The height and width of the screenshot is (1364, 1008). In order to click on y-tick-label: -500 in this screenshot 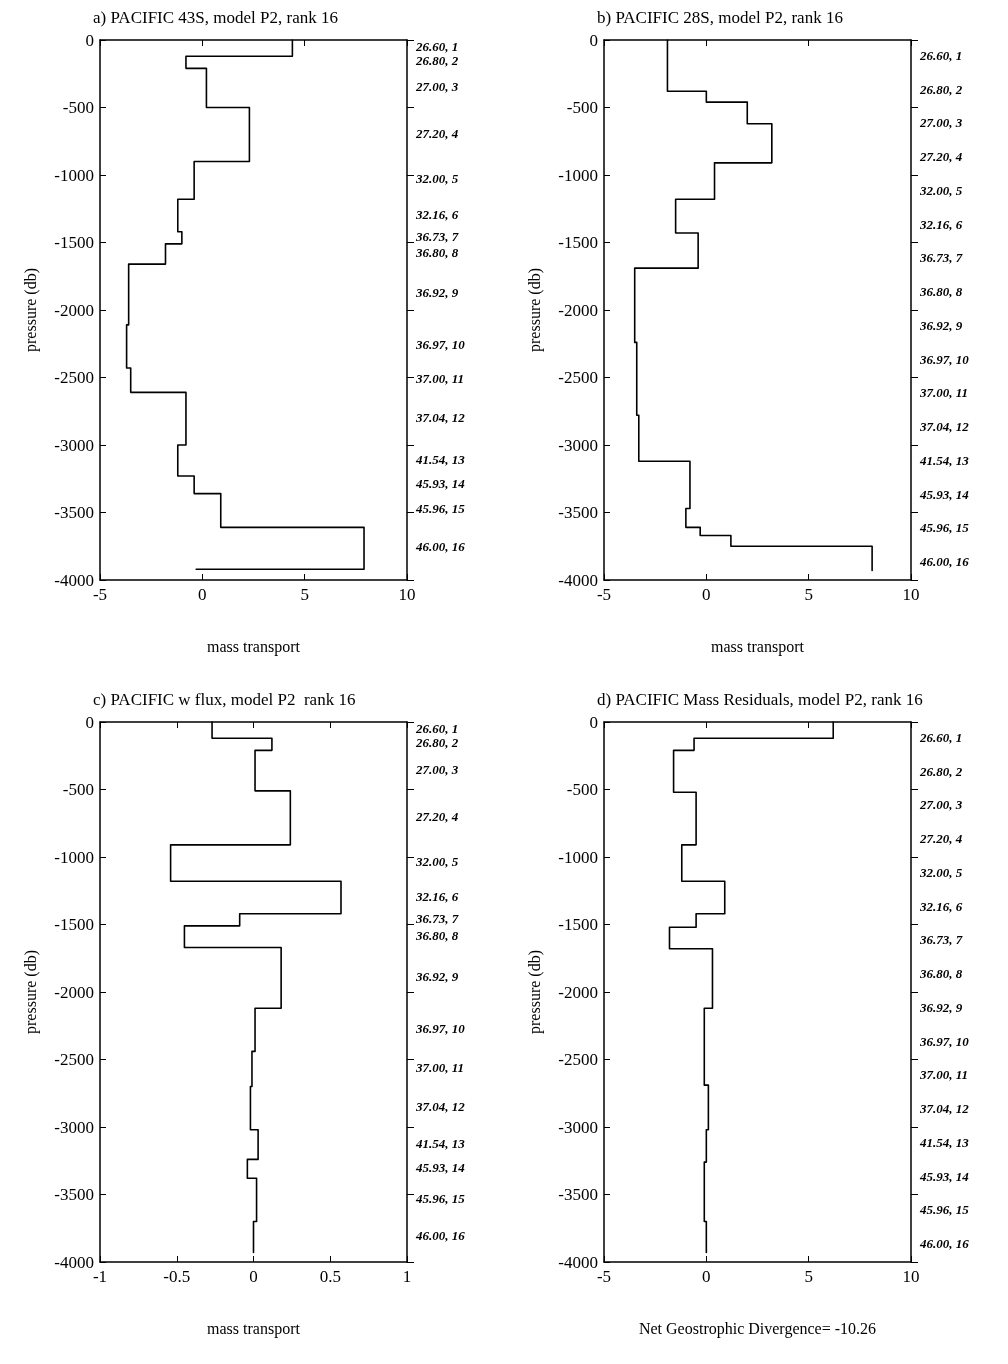, I will do `click(78, 789)`.